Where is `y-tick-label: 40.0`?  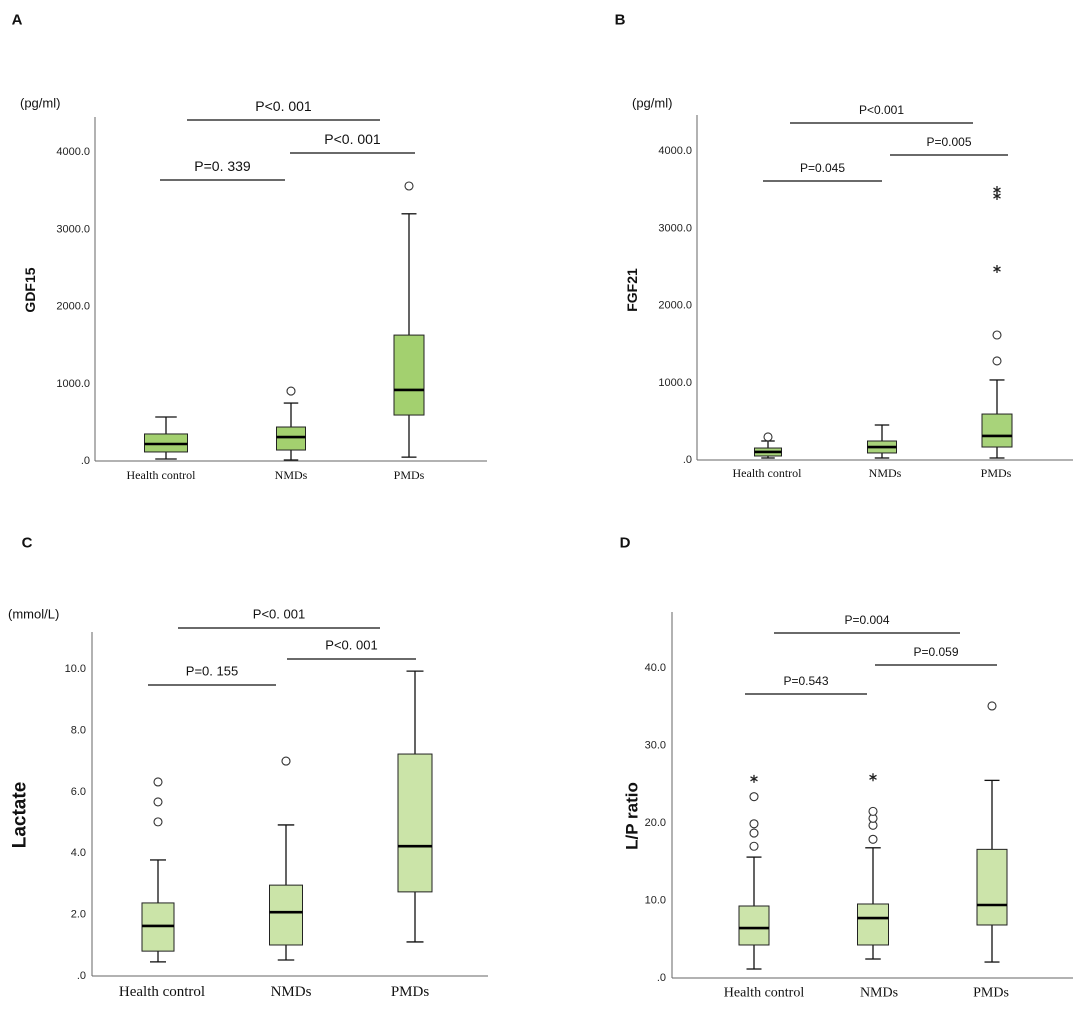 y-tick-label: 40.0 is located at coordinates (655, 668).